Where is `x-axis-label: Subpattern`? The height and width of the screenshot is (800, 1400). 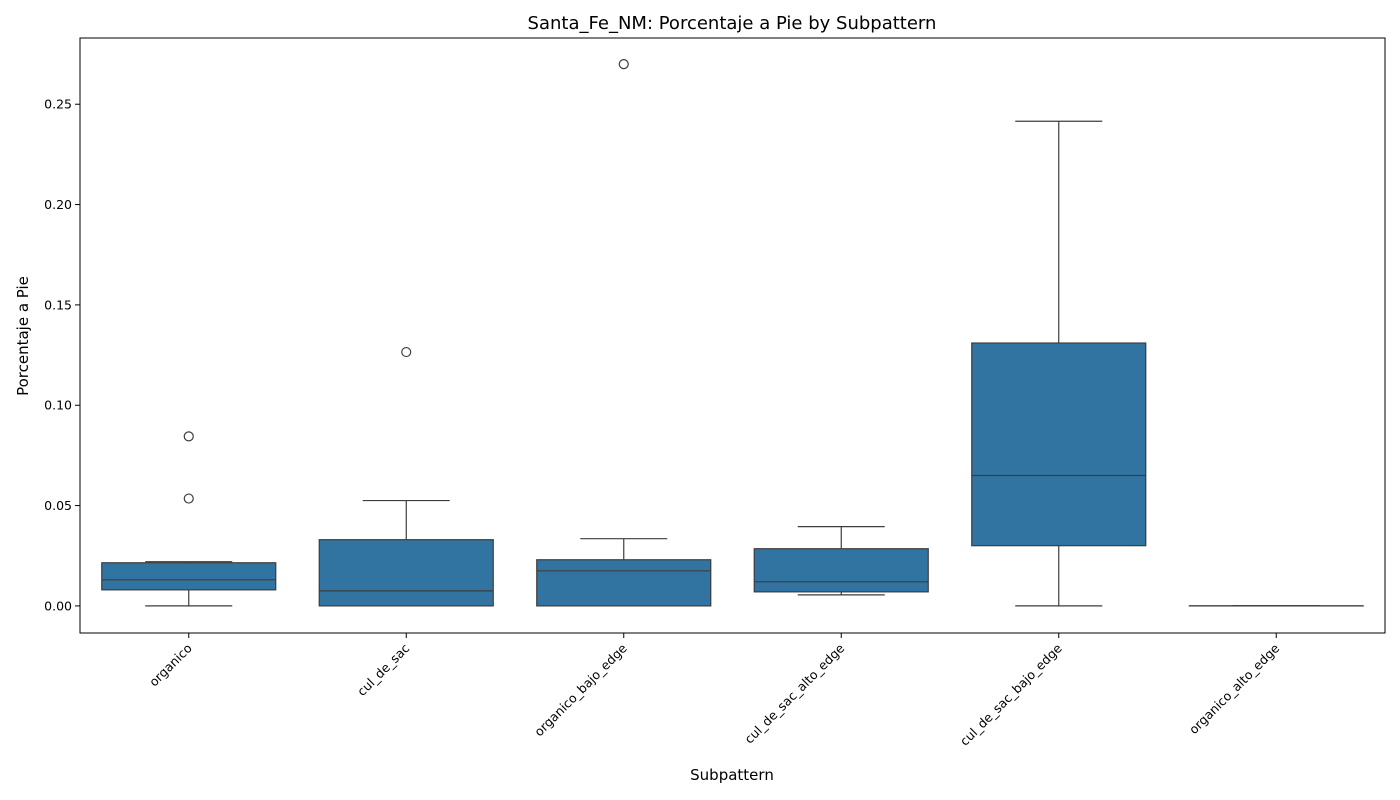 x-axis-label: Subpattern is located at coordinates (732, 775).